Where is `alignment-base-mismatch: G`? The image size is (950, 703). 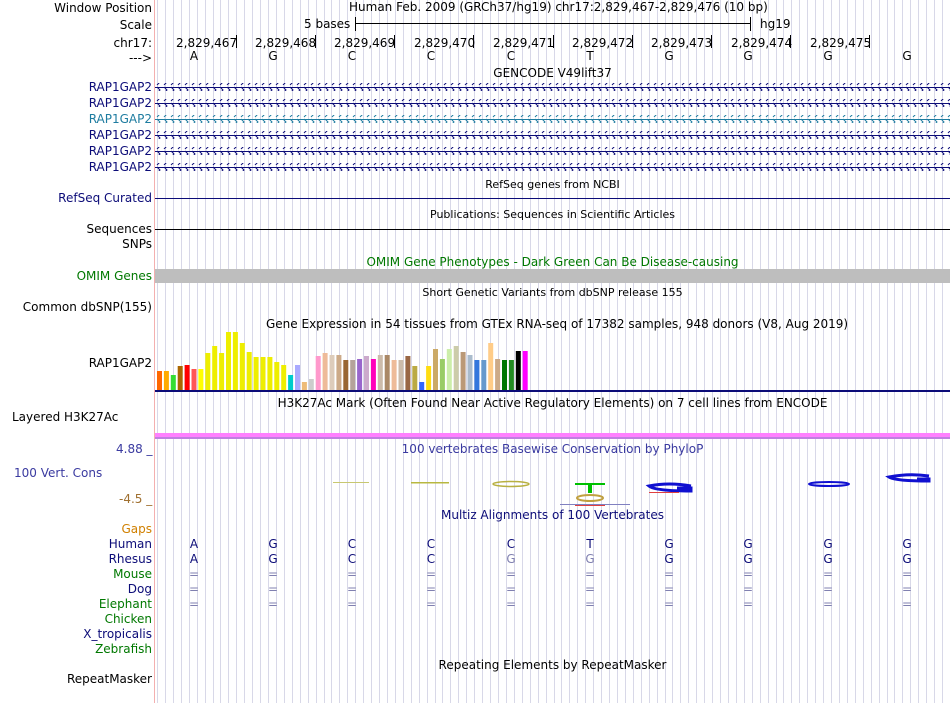
alignment-base-mismatch: G is located at coordinates (511, 559).